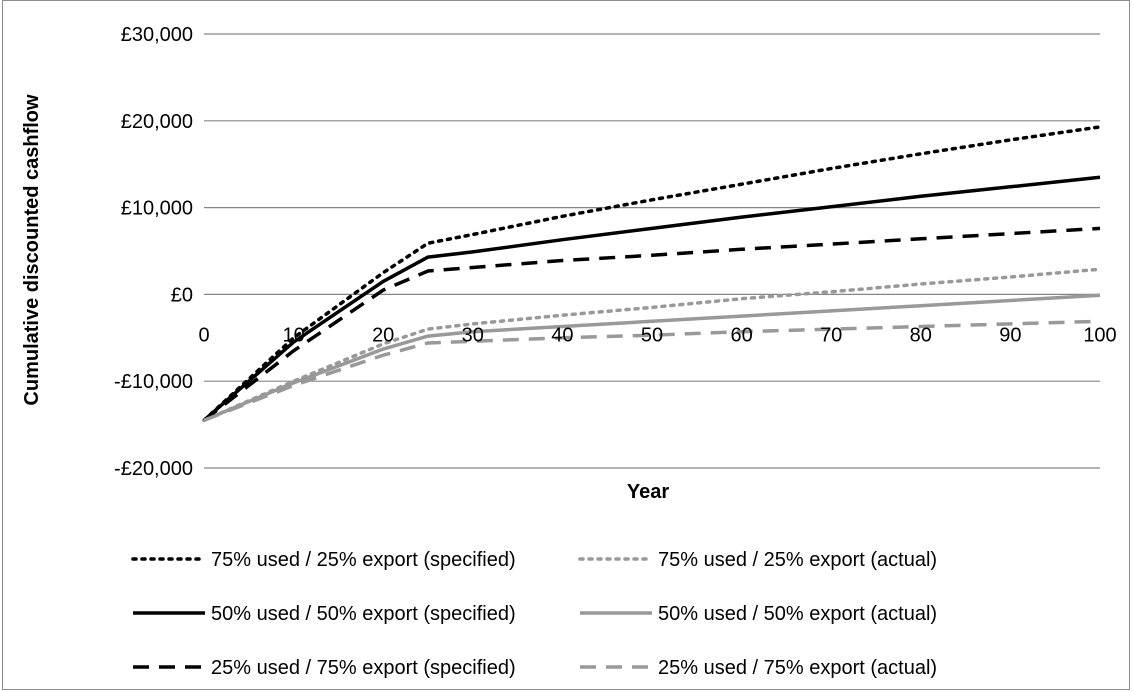  I want to click on y-tick-label: -£20,000, so click(153, 469).